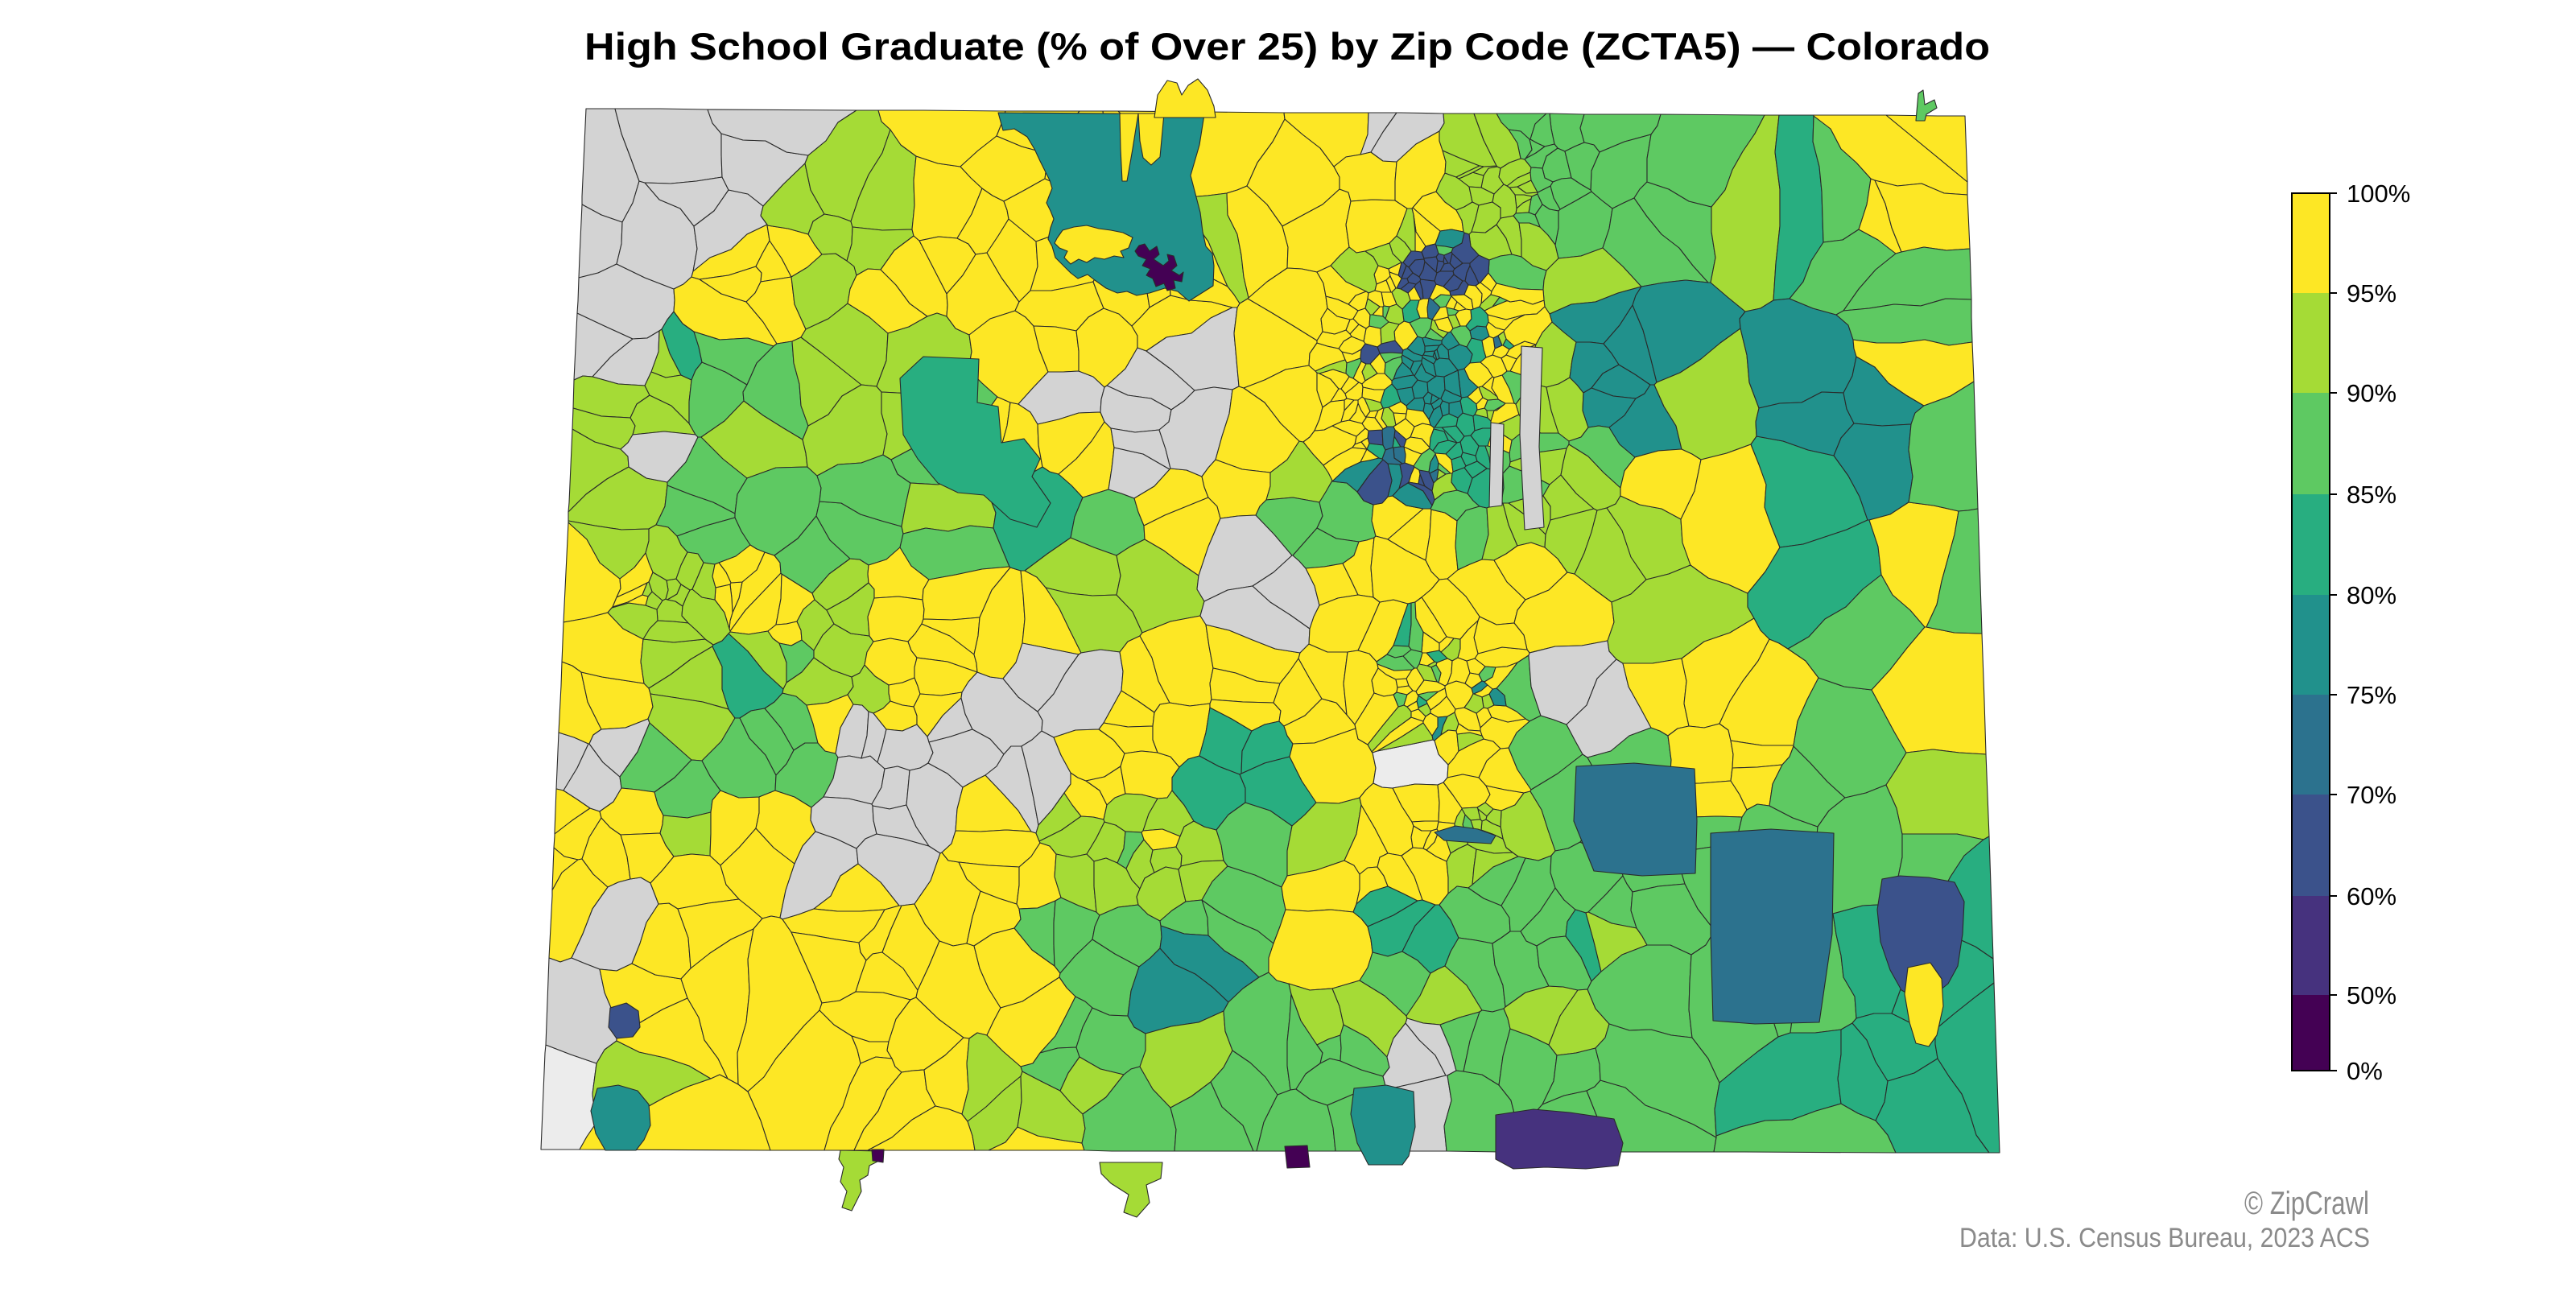 The width and height of the screenshot is (2576, 1292). I want to click on svg-text: 70%, so click(2371, 795).